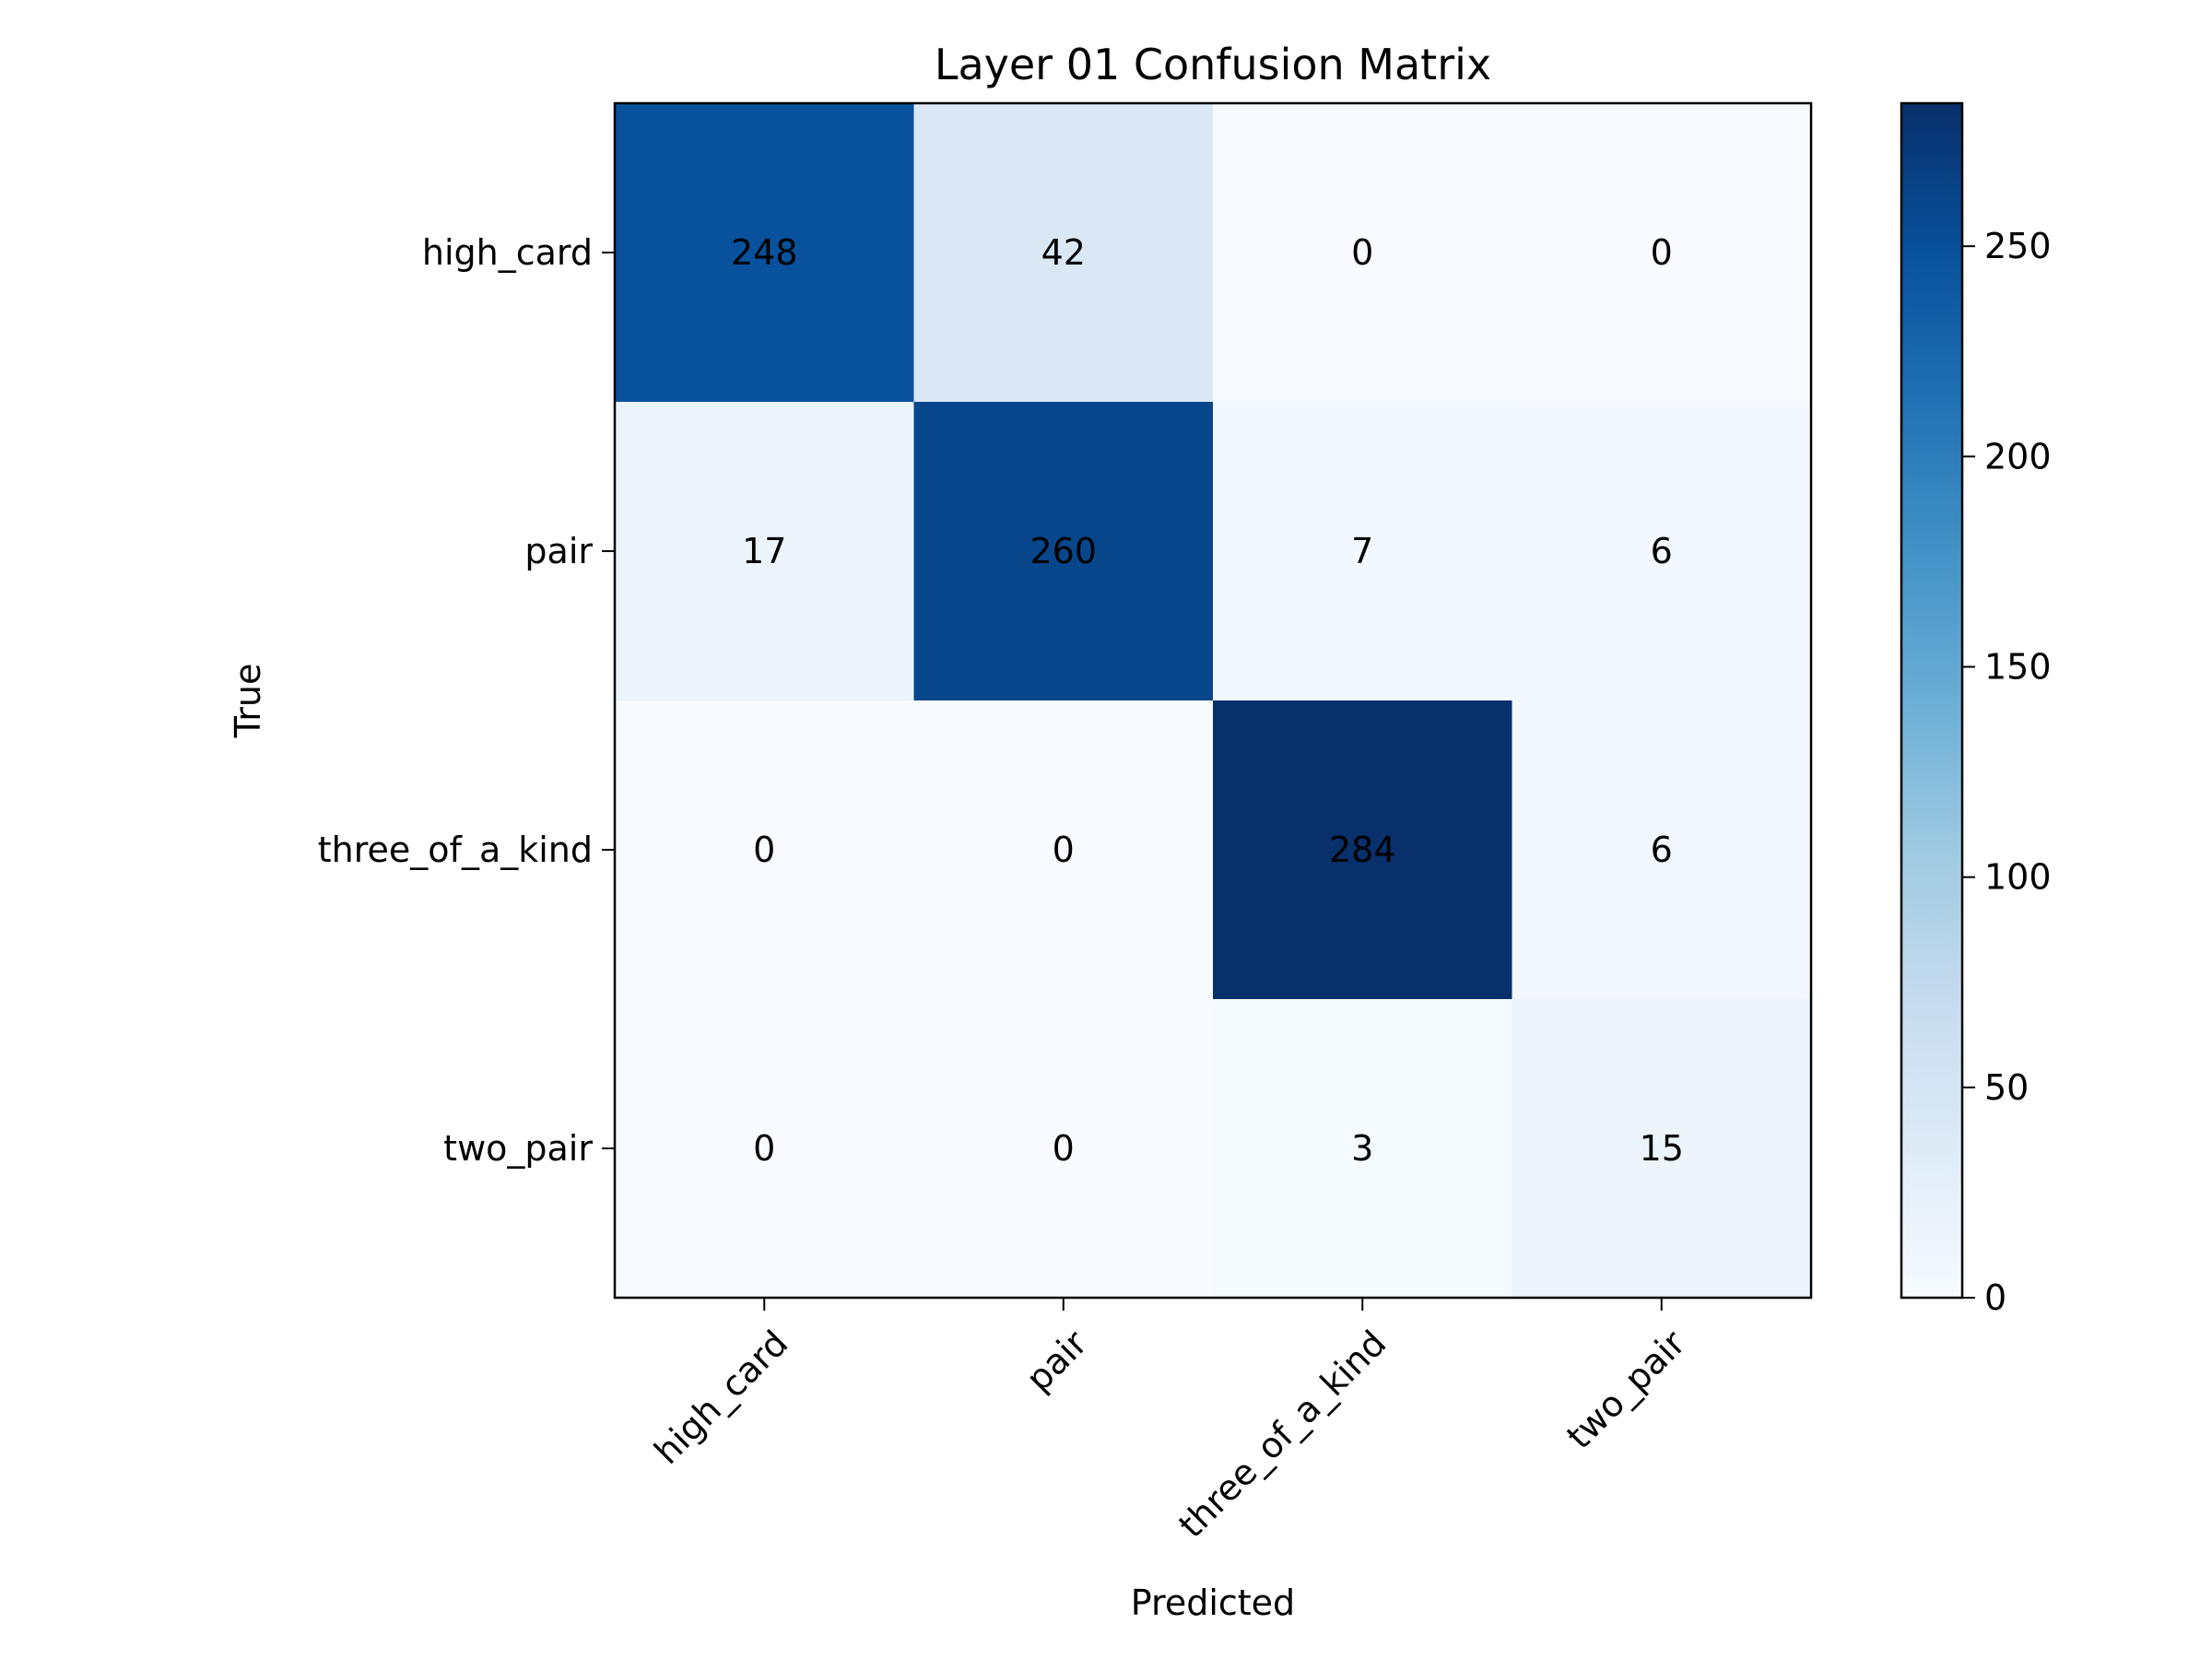  I want to click on cell-value-r0-c2: 0, so click(1362, 252).